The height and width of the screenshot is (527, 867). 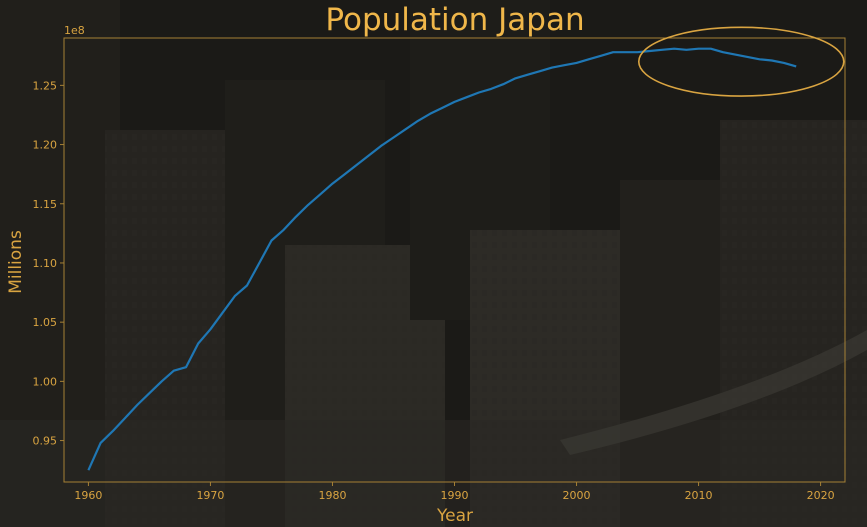 What do you see at coordinates (45, 85) in the screenshot?
I see `y-tick-label: 1.25` at bounding box center [45, 85].